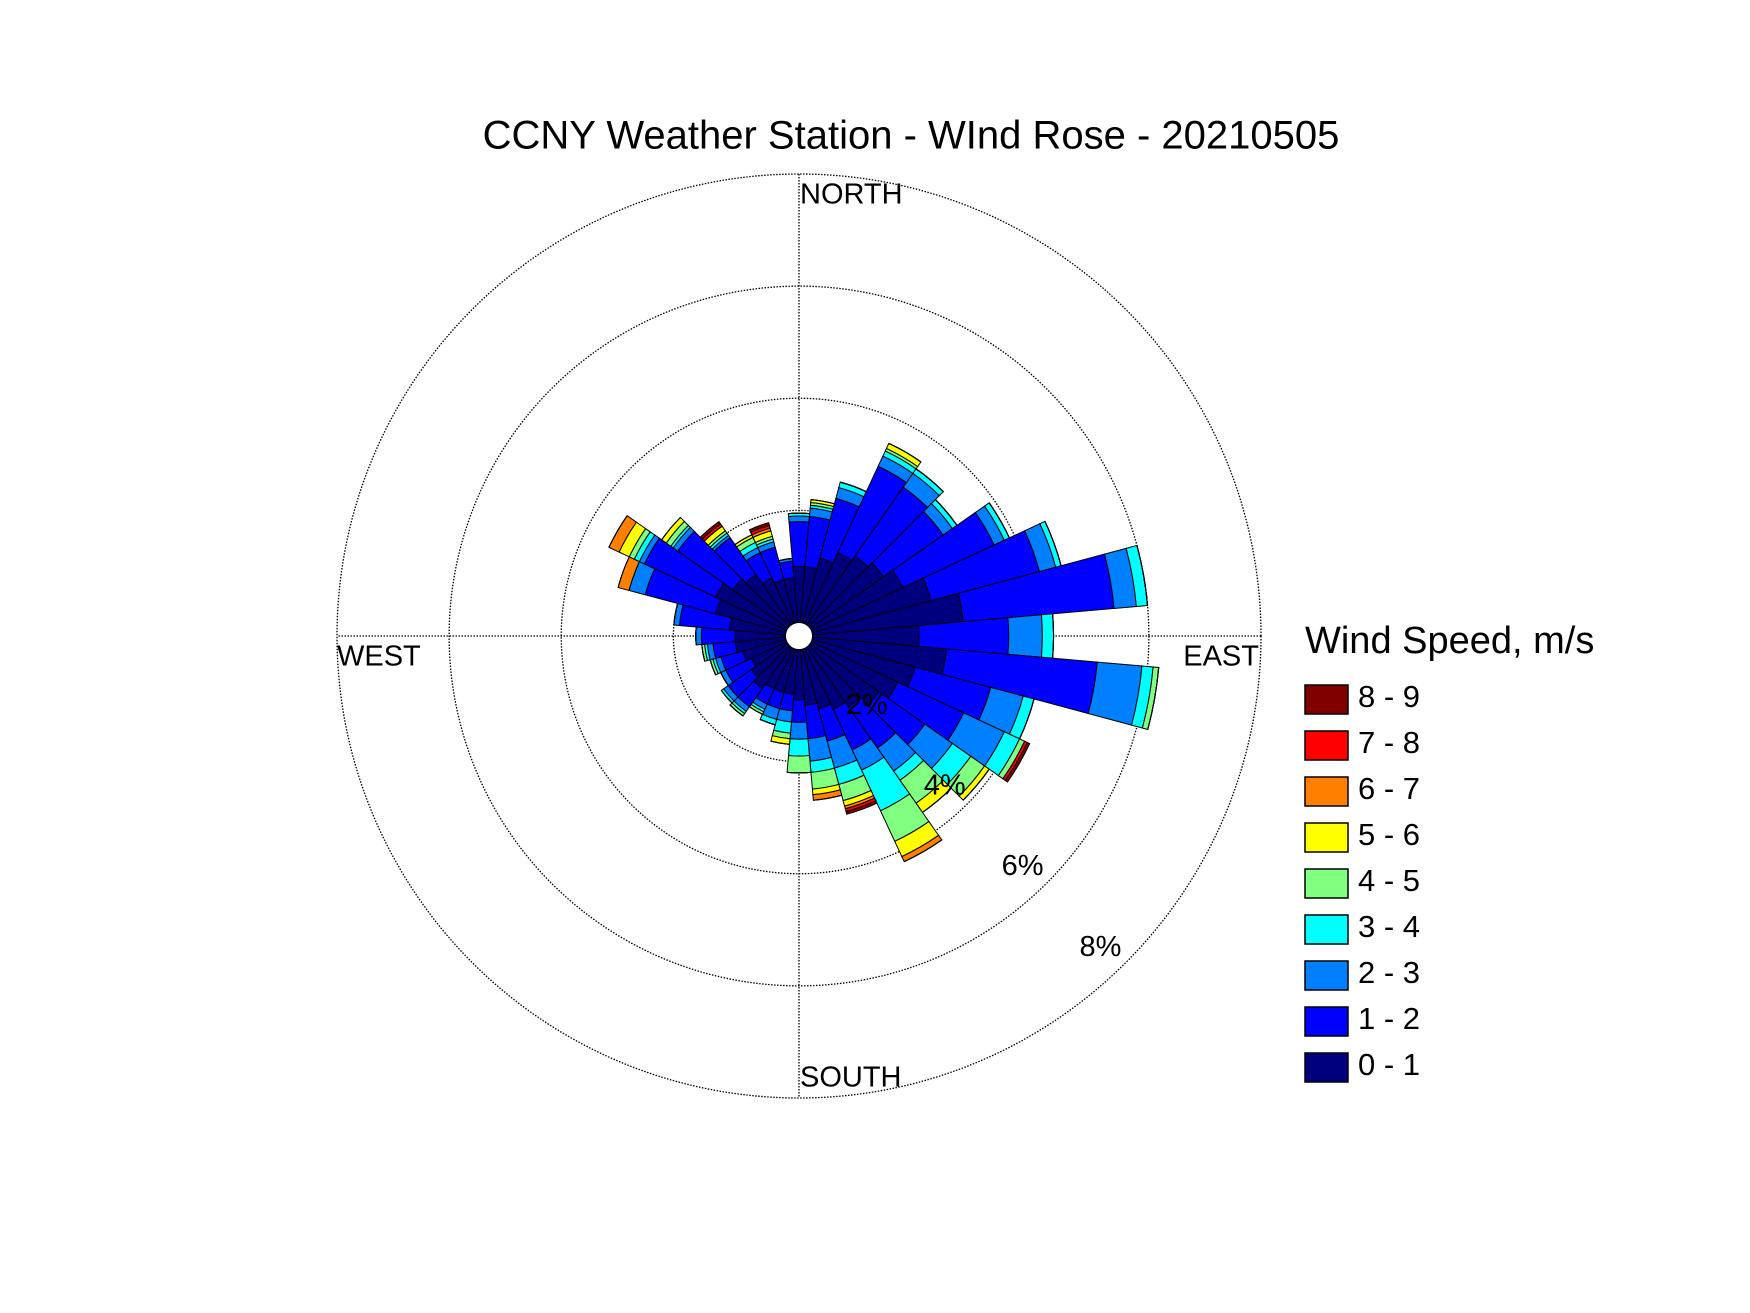 This screenshot has width=1750, height=1313. Describe the element at coordinates (1023, 866) in the screenshot. I see `ring-label: 6%` at that location.